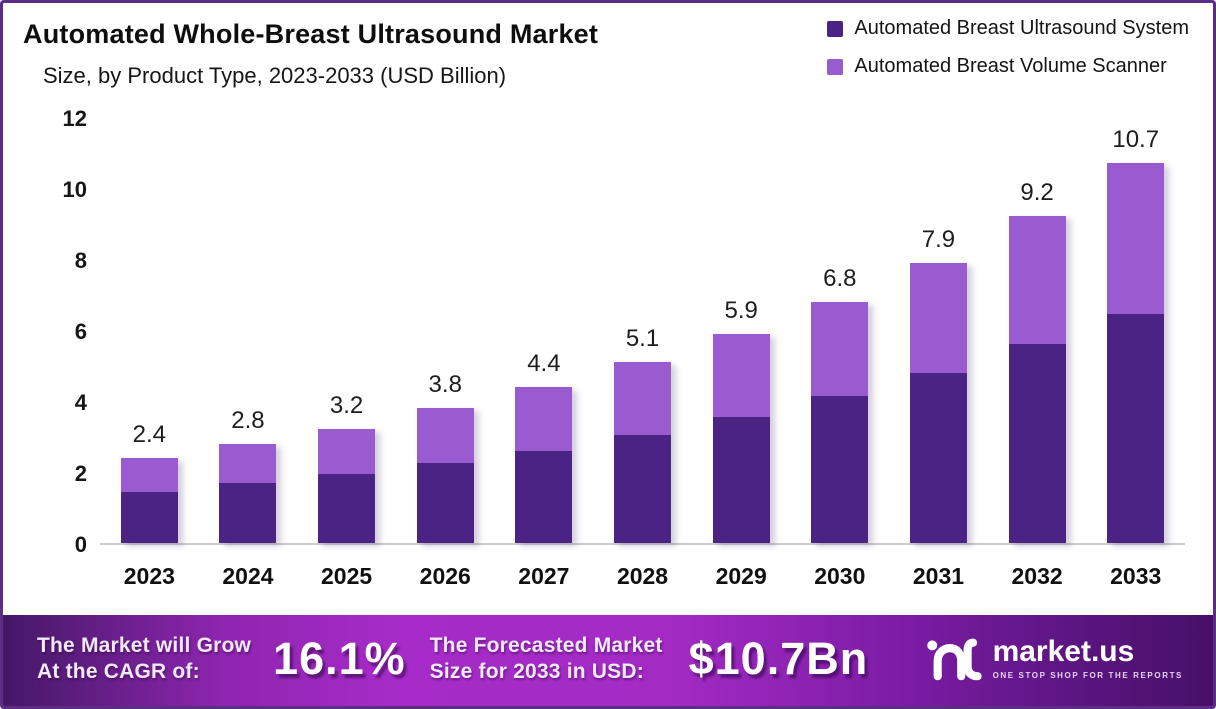 This screenshot has width=1216, height=709. I want to click on bar-2027-segment-ultrasound-system, so click(544, 496).